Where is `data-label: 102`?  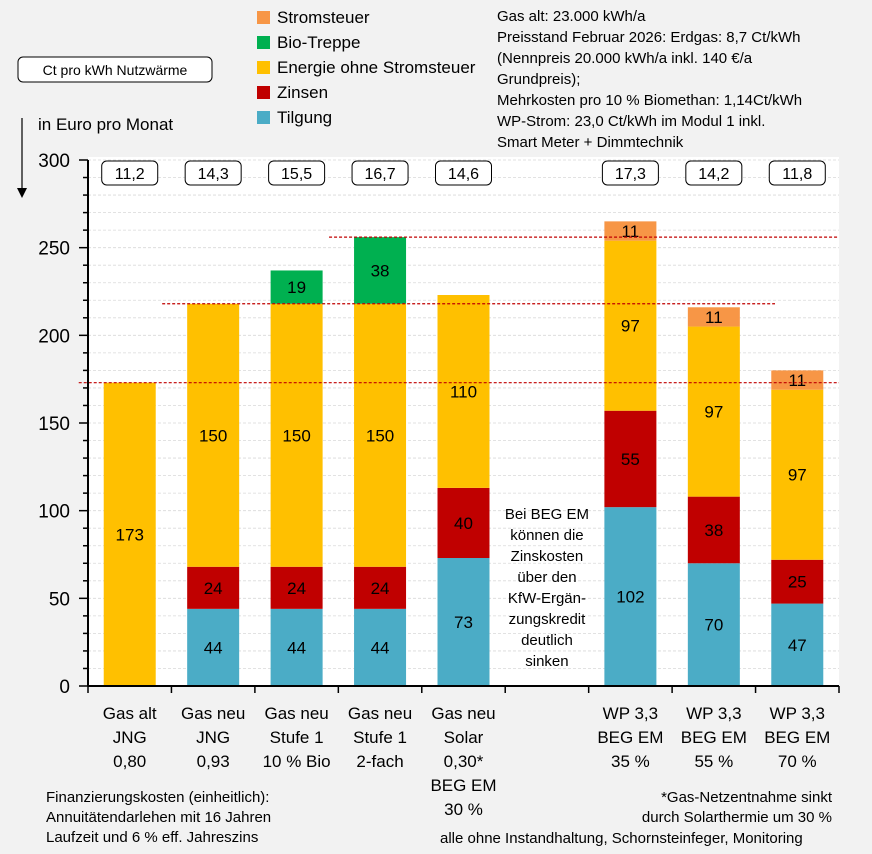
data-label: 102 is located at coordinates (630, 597).